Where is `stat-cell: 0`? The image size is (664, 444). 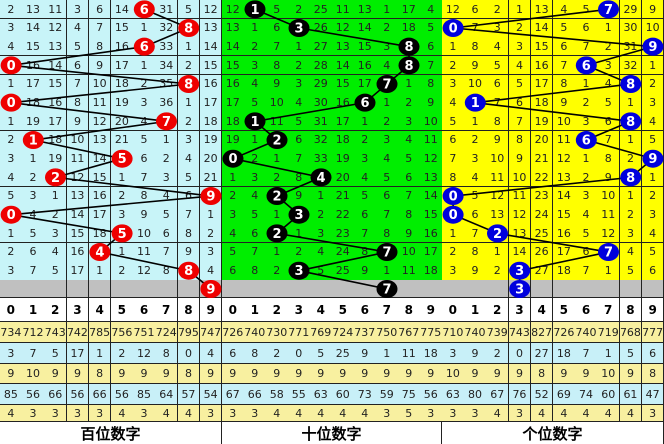
stat-cell: 0 is located at coordinates (299, 353).